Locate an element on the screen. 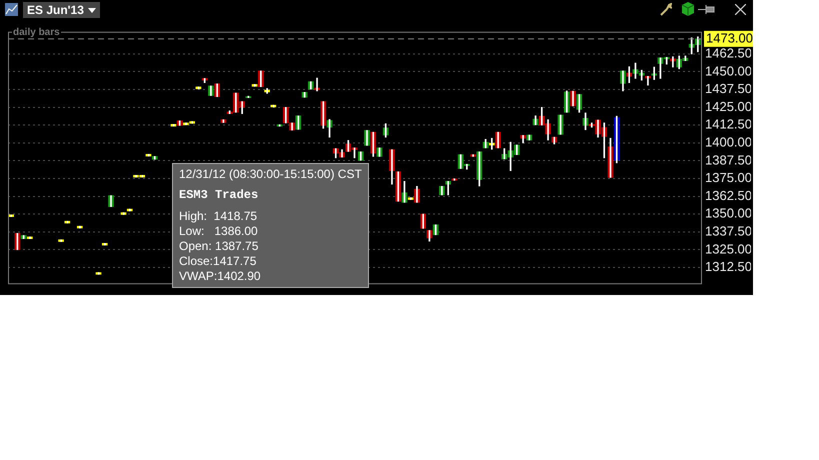 The height and width of the screenshot is (460, 819). annotation: ESM3 Trades is located at coordinates (219, 195).